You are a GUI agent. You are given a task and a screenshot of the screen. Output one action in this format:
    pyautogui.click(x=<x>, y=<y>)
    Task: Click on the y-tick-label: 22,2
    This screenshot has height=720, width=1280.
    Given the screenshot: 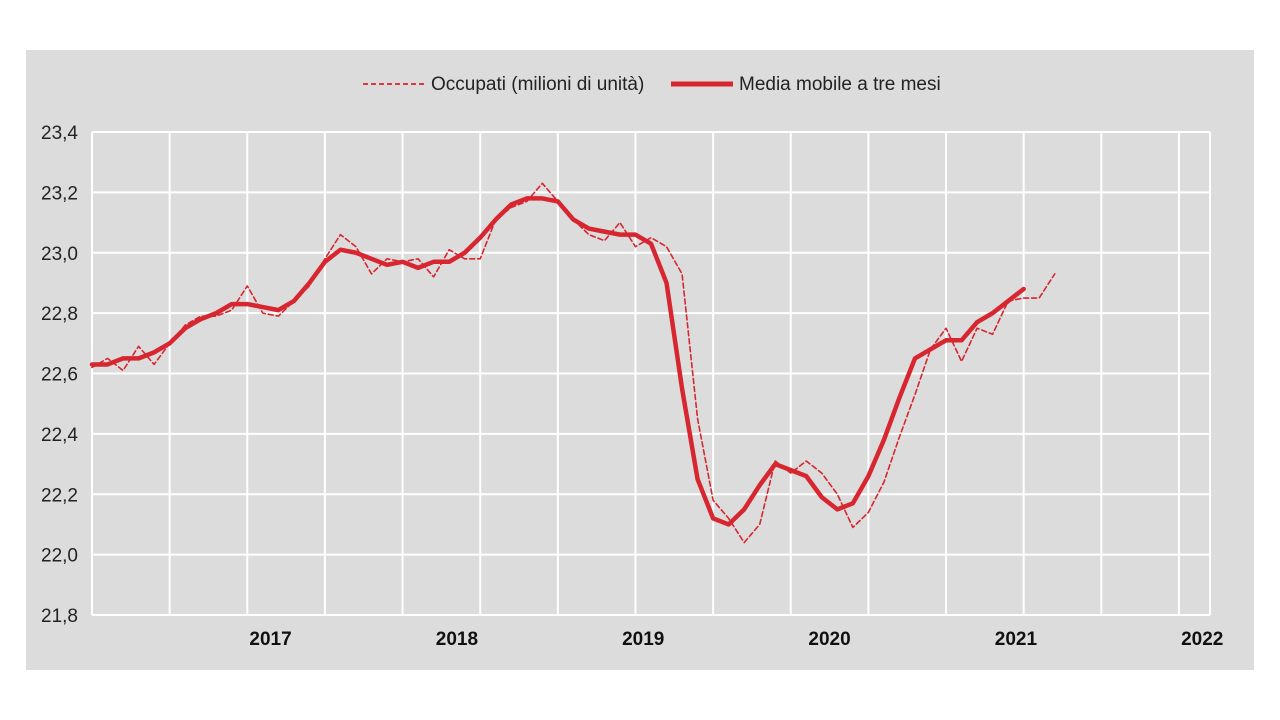 What is the action you would take?
    pyautogui.click(x=59, y=495)
    